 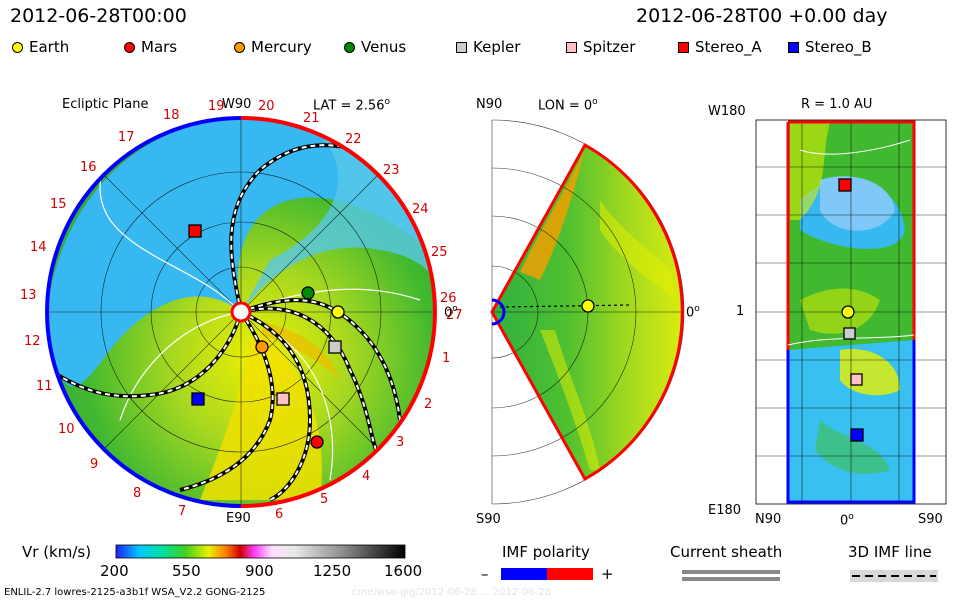 I want to click on legend-kepler: Kepler, so click(x=488, y=47).